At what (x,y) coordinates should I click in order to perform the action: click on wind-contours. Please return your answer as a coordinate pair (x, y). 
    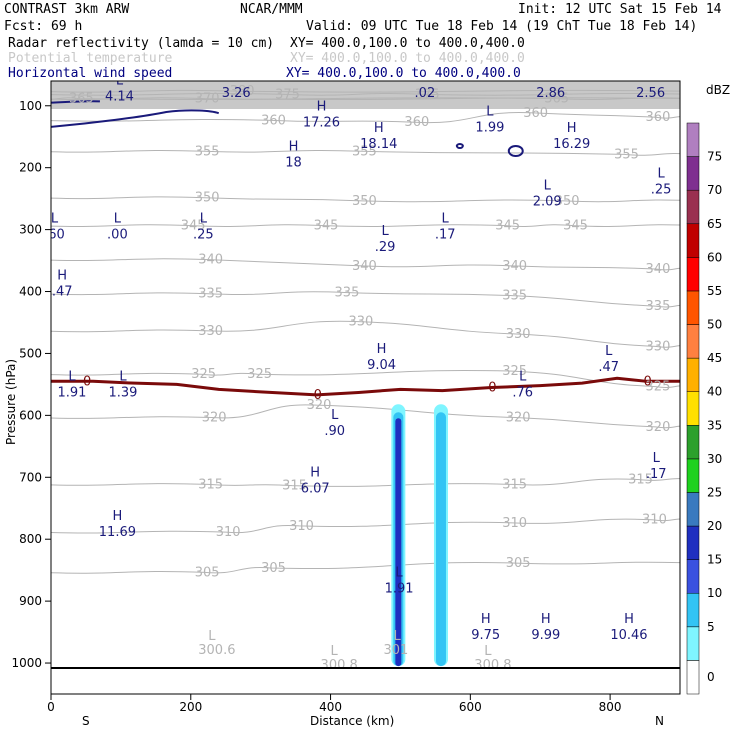
    Looking at the image, I should click on (287, 128).